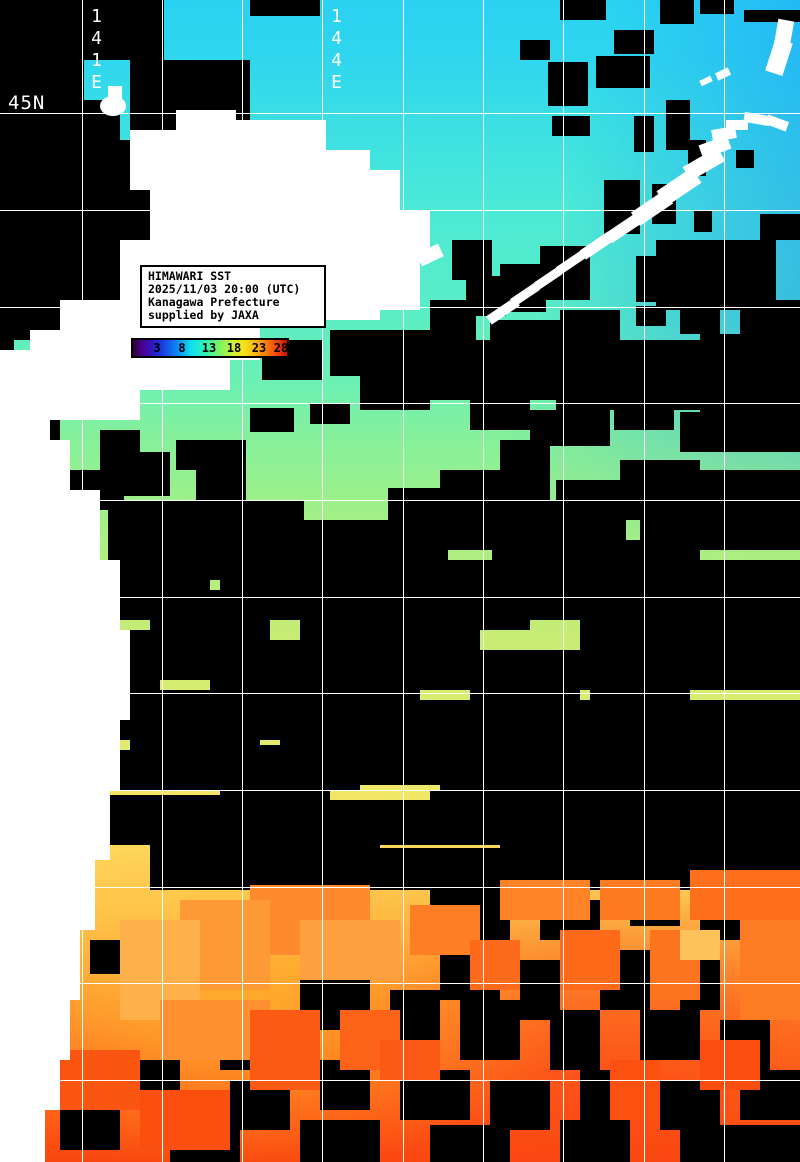  What do you see at coordinates (214, 302) in the screenshot?
I see `info-region: Kanagawa Prefecture` at bounding box center [214, 302].